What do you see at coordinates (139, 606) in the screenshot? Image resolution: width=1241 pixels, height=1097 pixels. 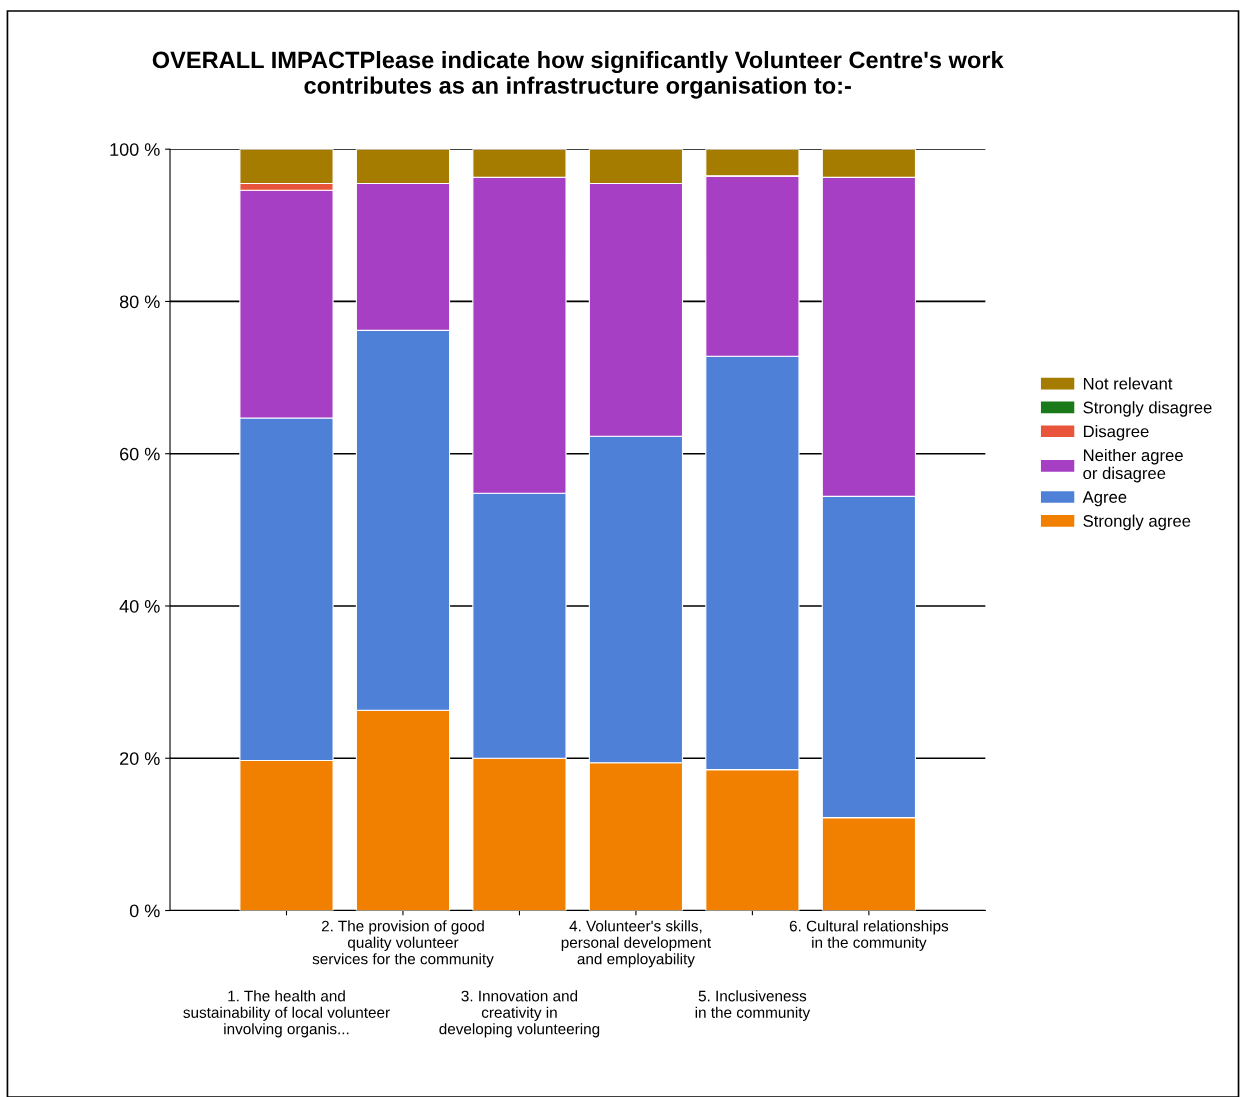 I see `y-tick-label: 40 %` at bounding box center [139, 606].